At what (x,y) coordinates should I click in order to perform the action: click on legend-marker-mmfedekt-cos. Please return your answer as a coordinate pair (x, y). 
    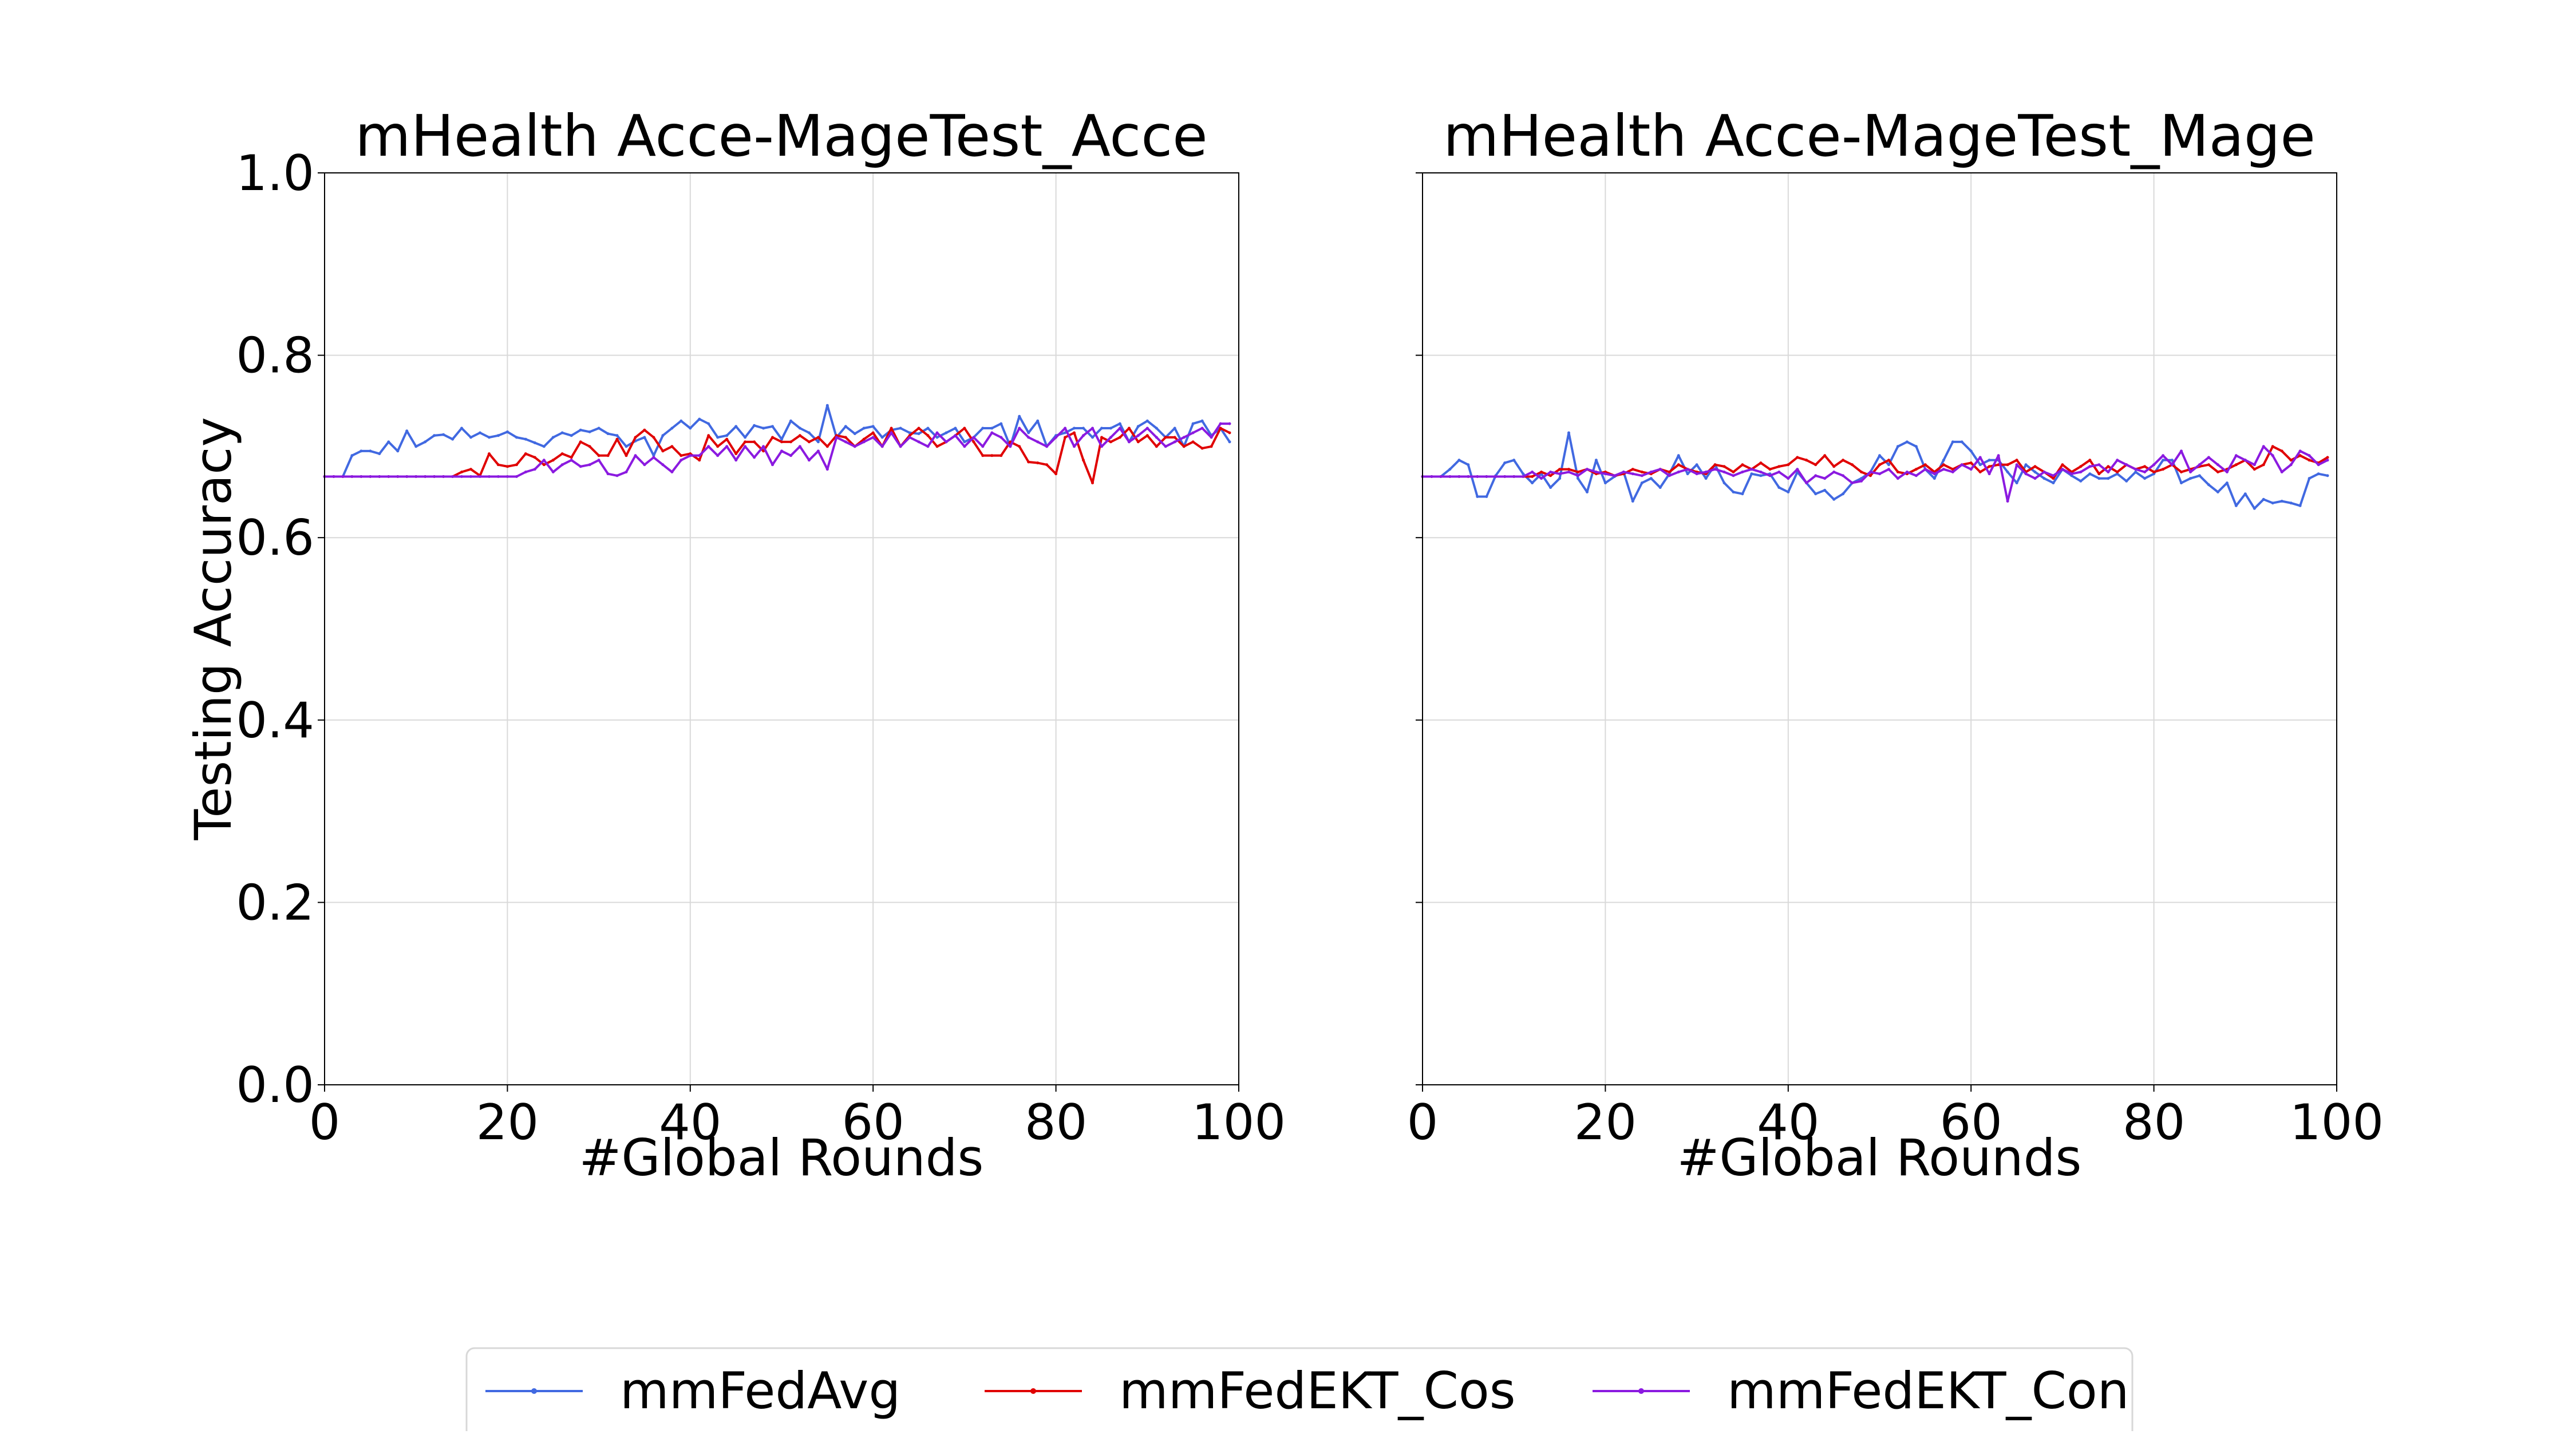
    Looking at the image, I should click on (1033, 1391).